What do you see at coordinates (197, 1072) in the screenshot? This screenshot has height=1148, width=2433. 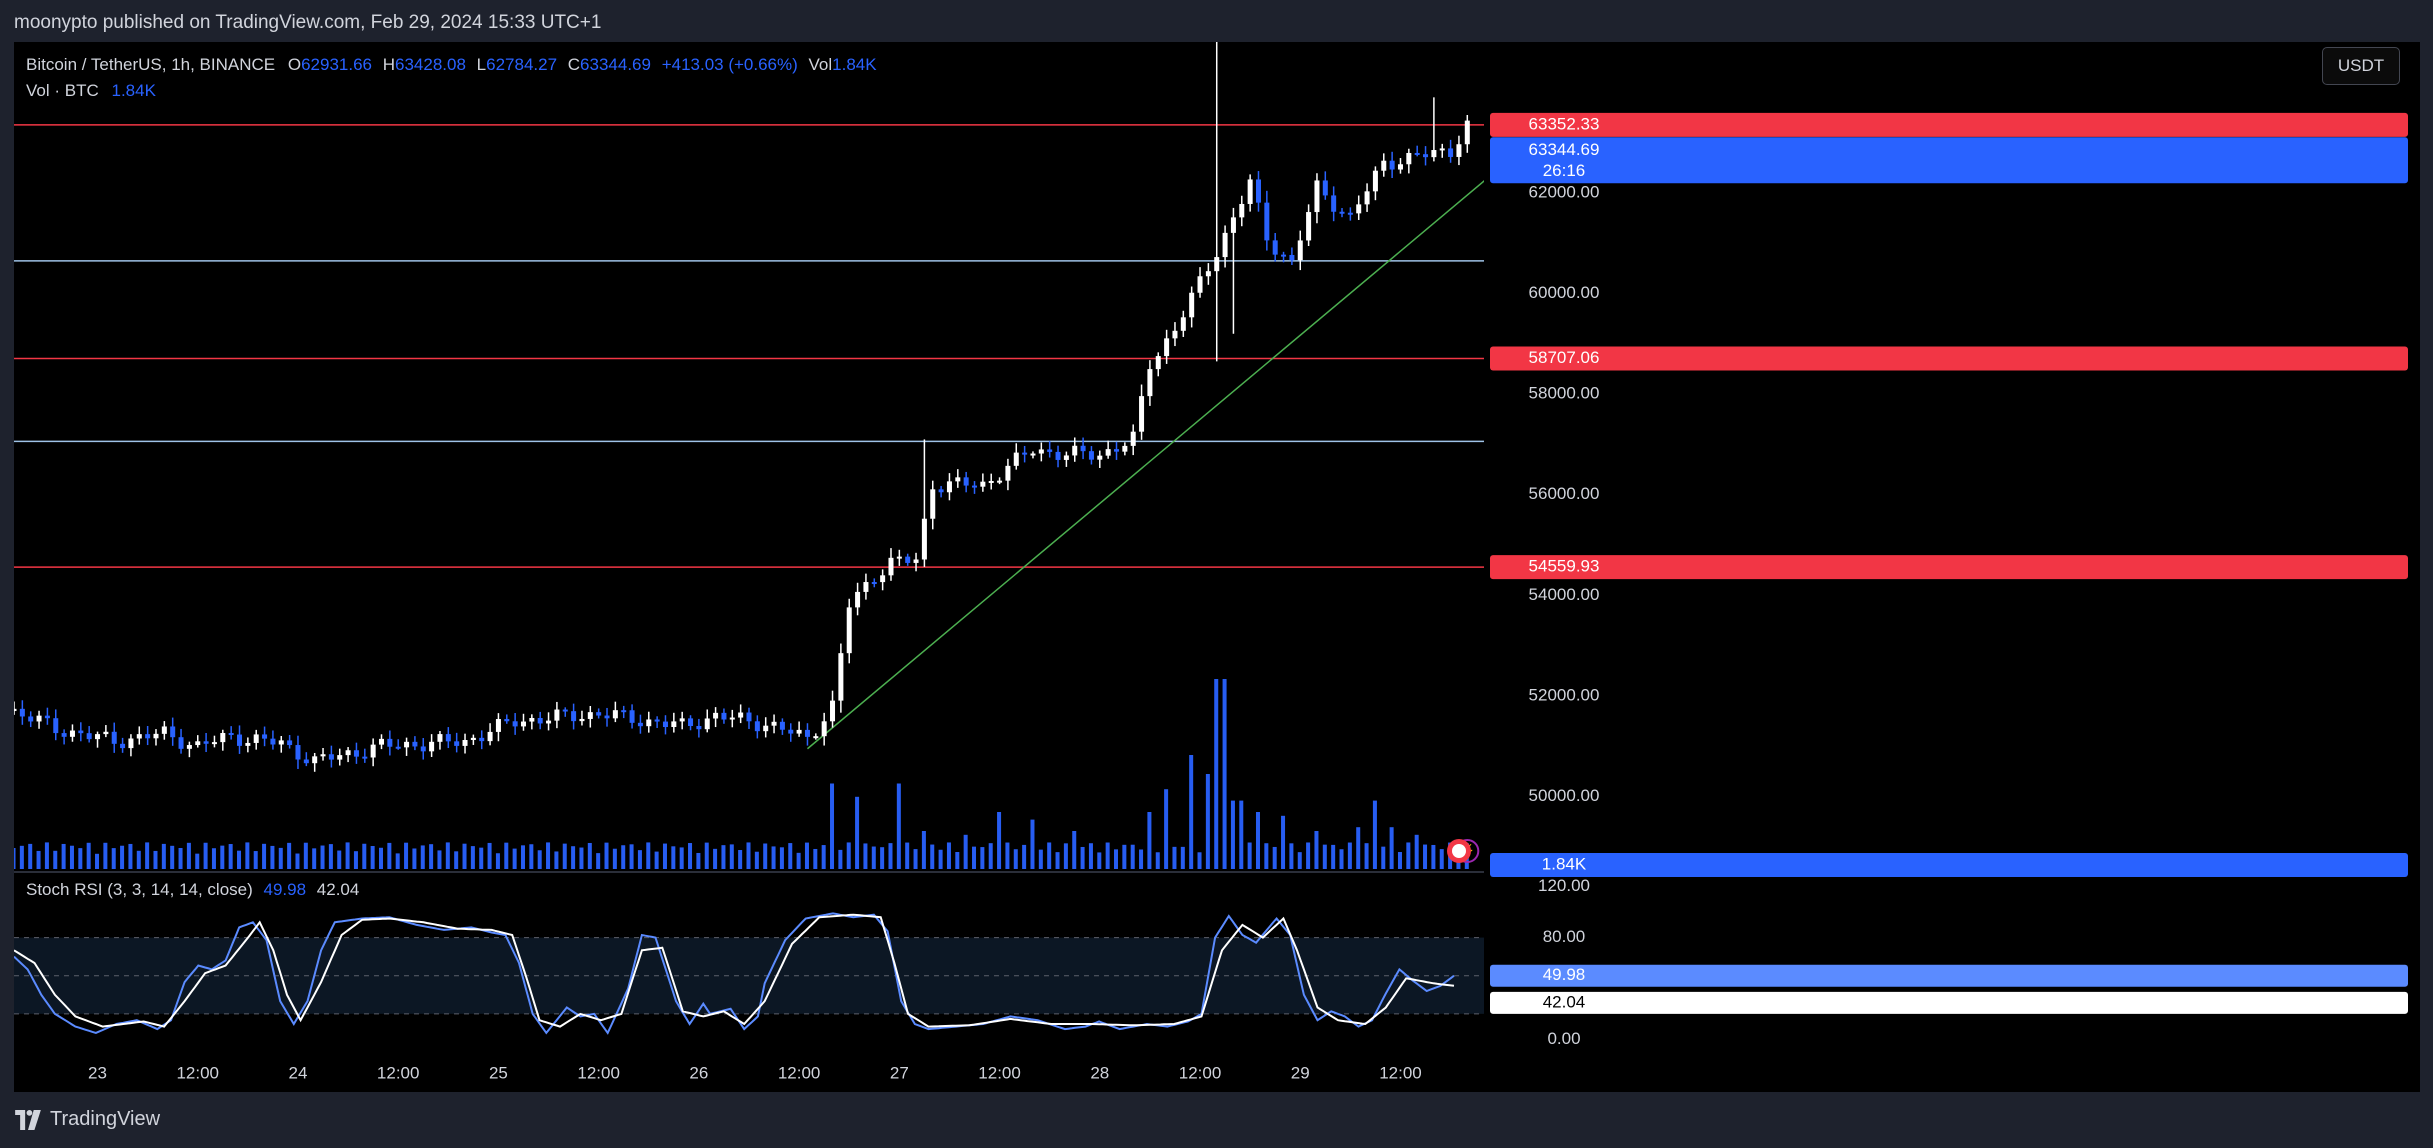 I see `time-tick-label: 12:00` at bounding box center [197, 1072].